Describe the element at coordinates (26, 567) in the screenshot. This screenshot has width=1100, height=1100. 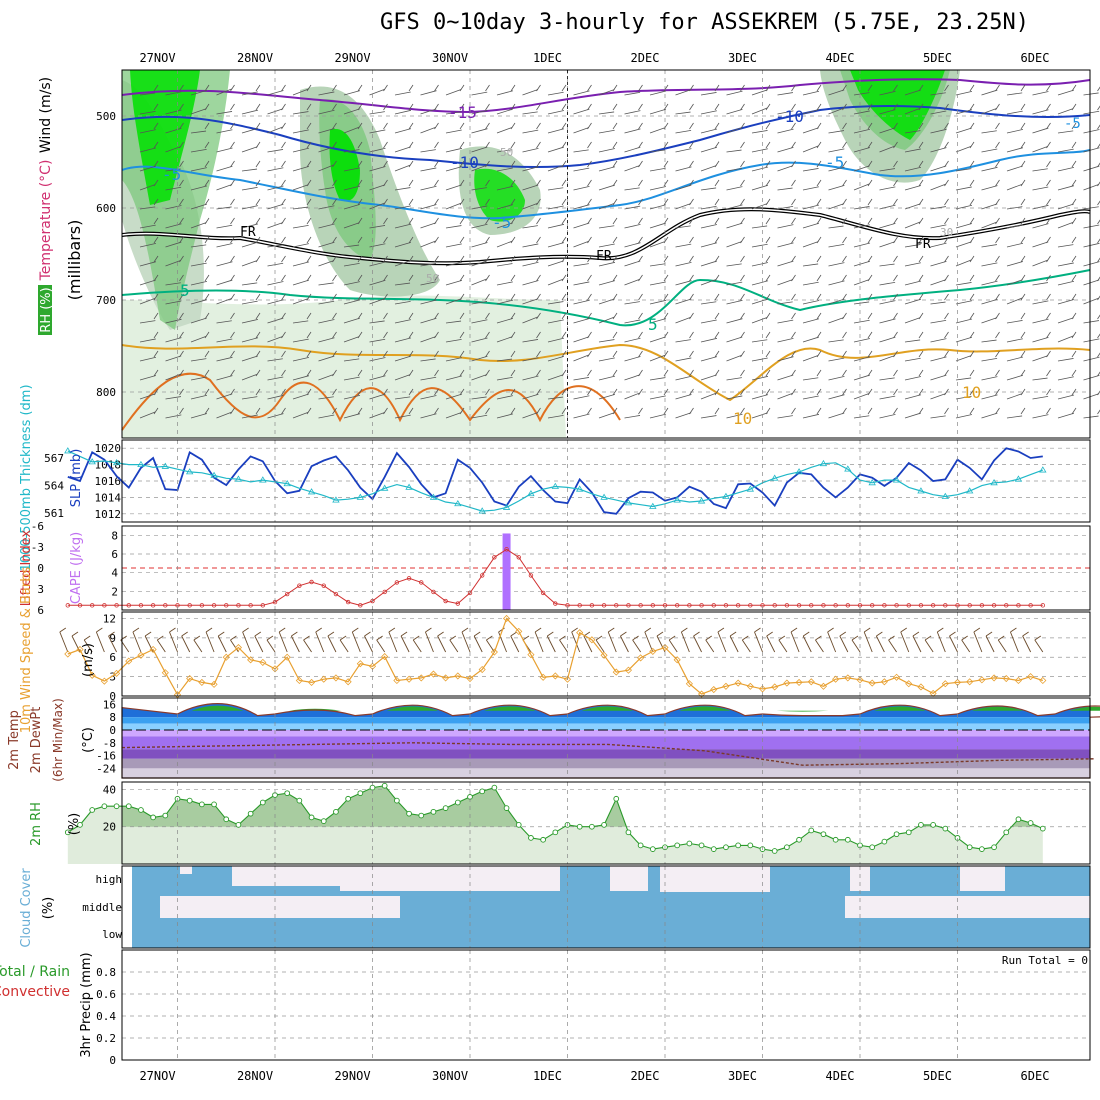
I see `label-lifted-index: Lifted Index` at that location.